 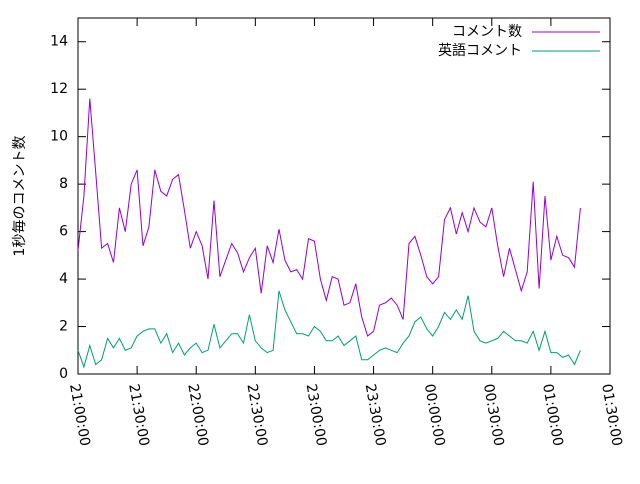 What do you see at coordinates (63, 374) in the screenshot?
I see `y-tick-label: 0` at bounding box center [63, 374].